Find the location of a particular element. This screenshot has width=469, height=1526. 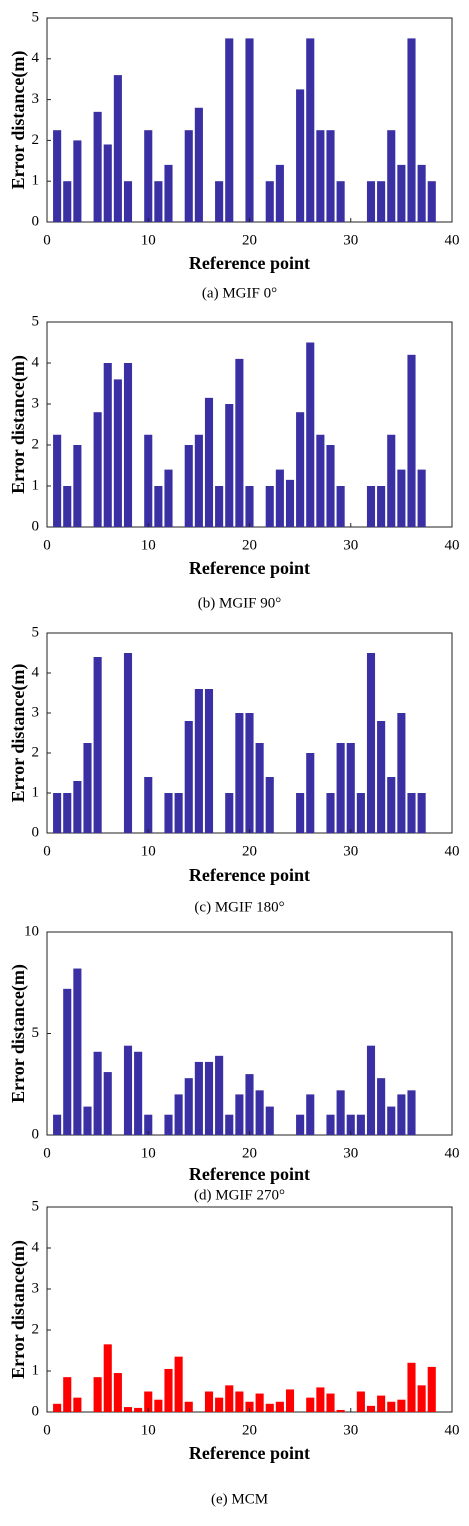

y-tick-label: 10 is located at coordinates (31, 931).